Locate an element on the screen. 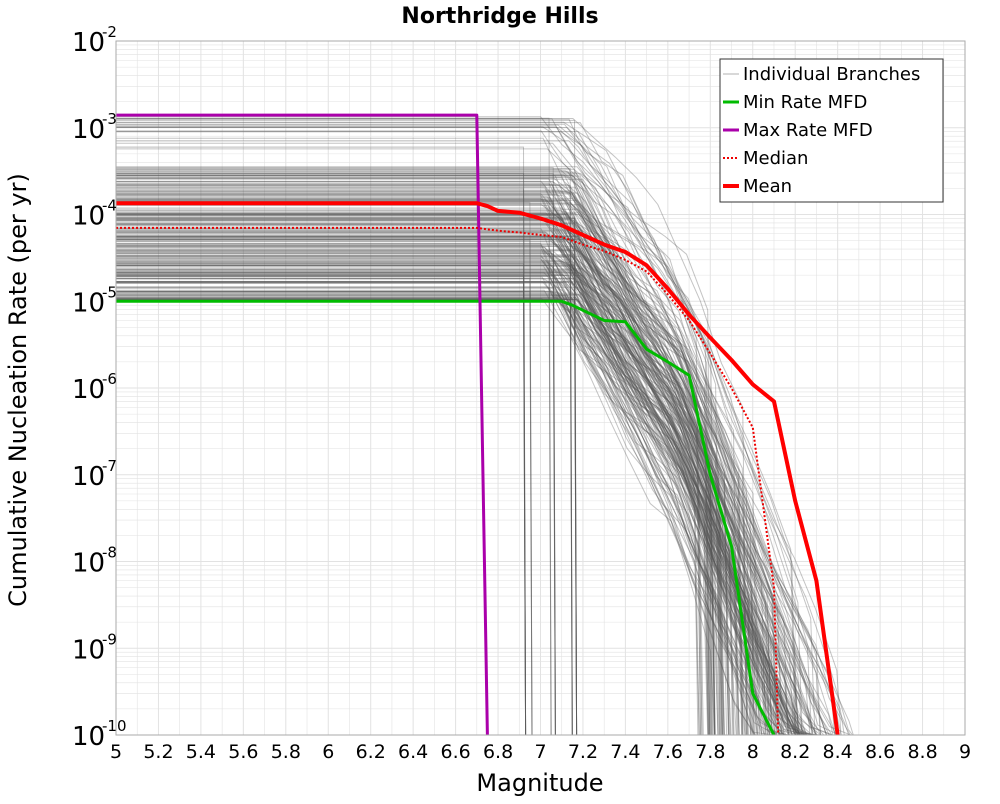 The image size is (1000, 804). y-tick-exponent: -5 is located at coordinates (109, 292).